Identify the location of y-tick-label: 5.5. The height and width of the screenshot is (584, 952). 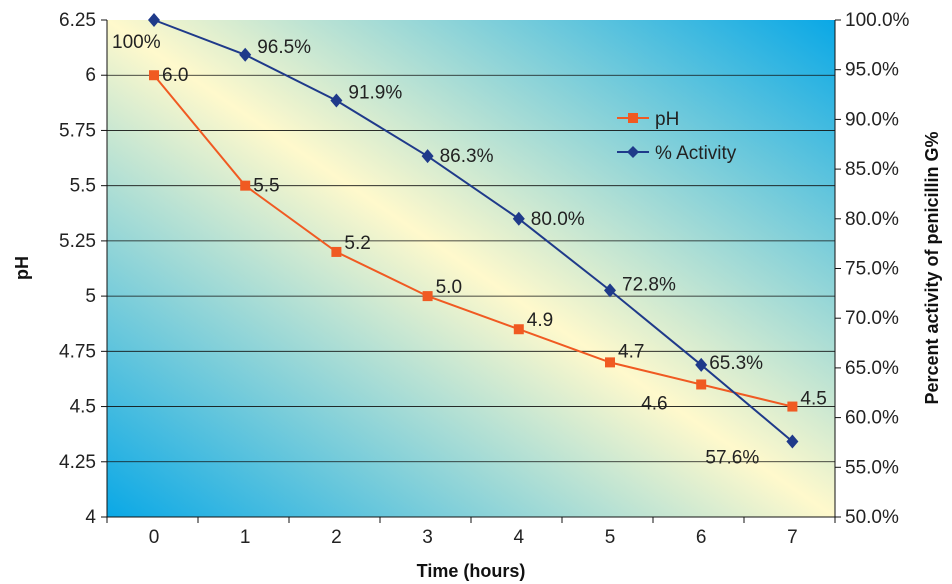
(83, 186).